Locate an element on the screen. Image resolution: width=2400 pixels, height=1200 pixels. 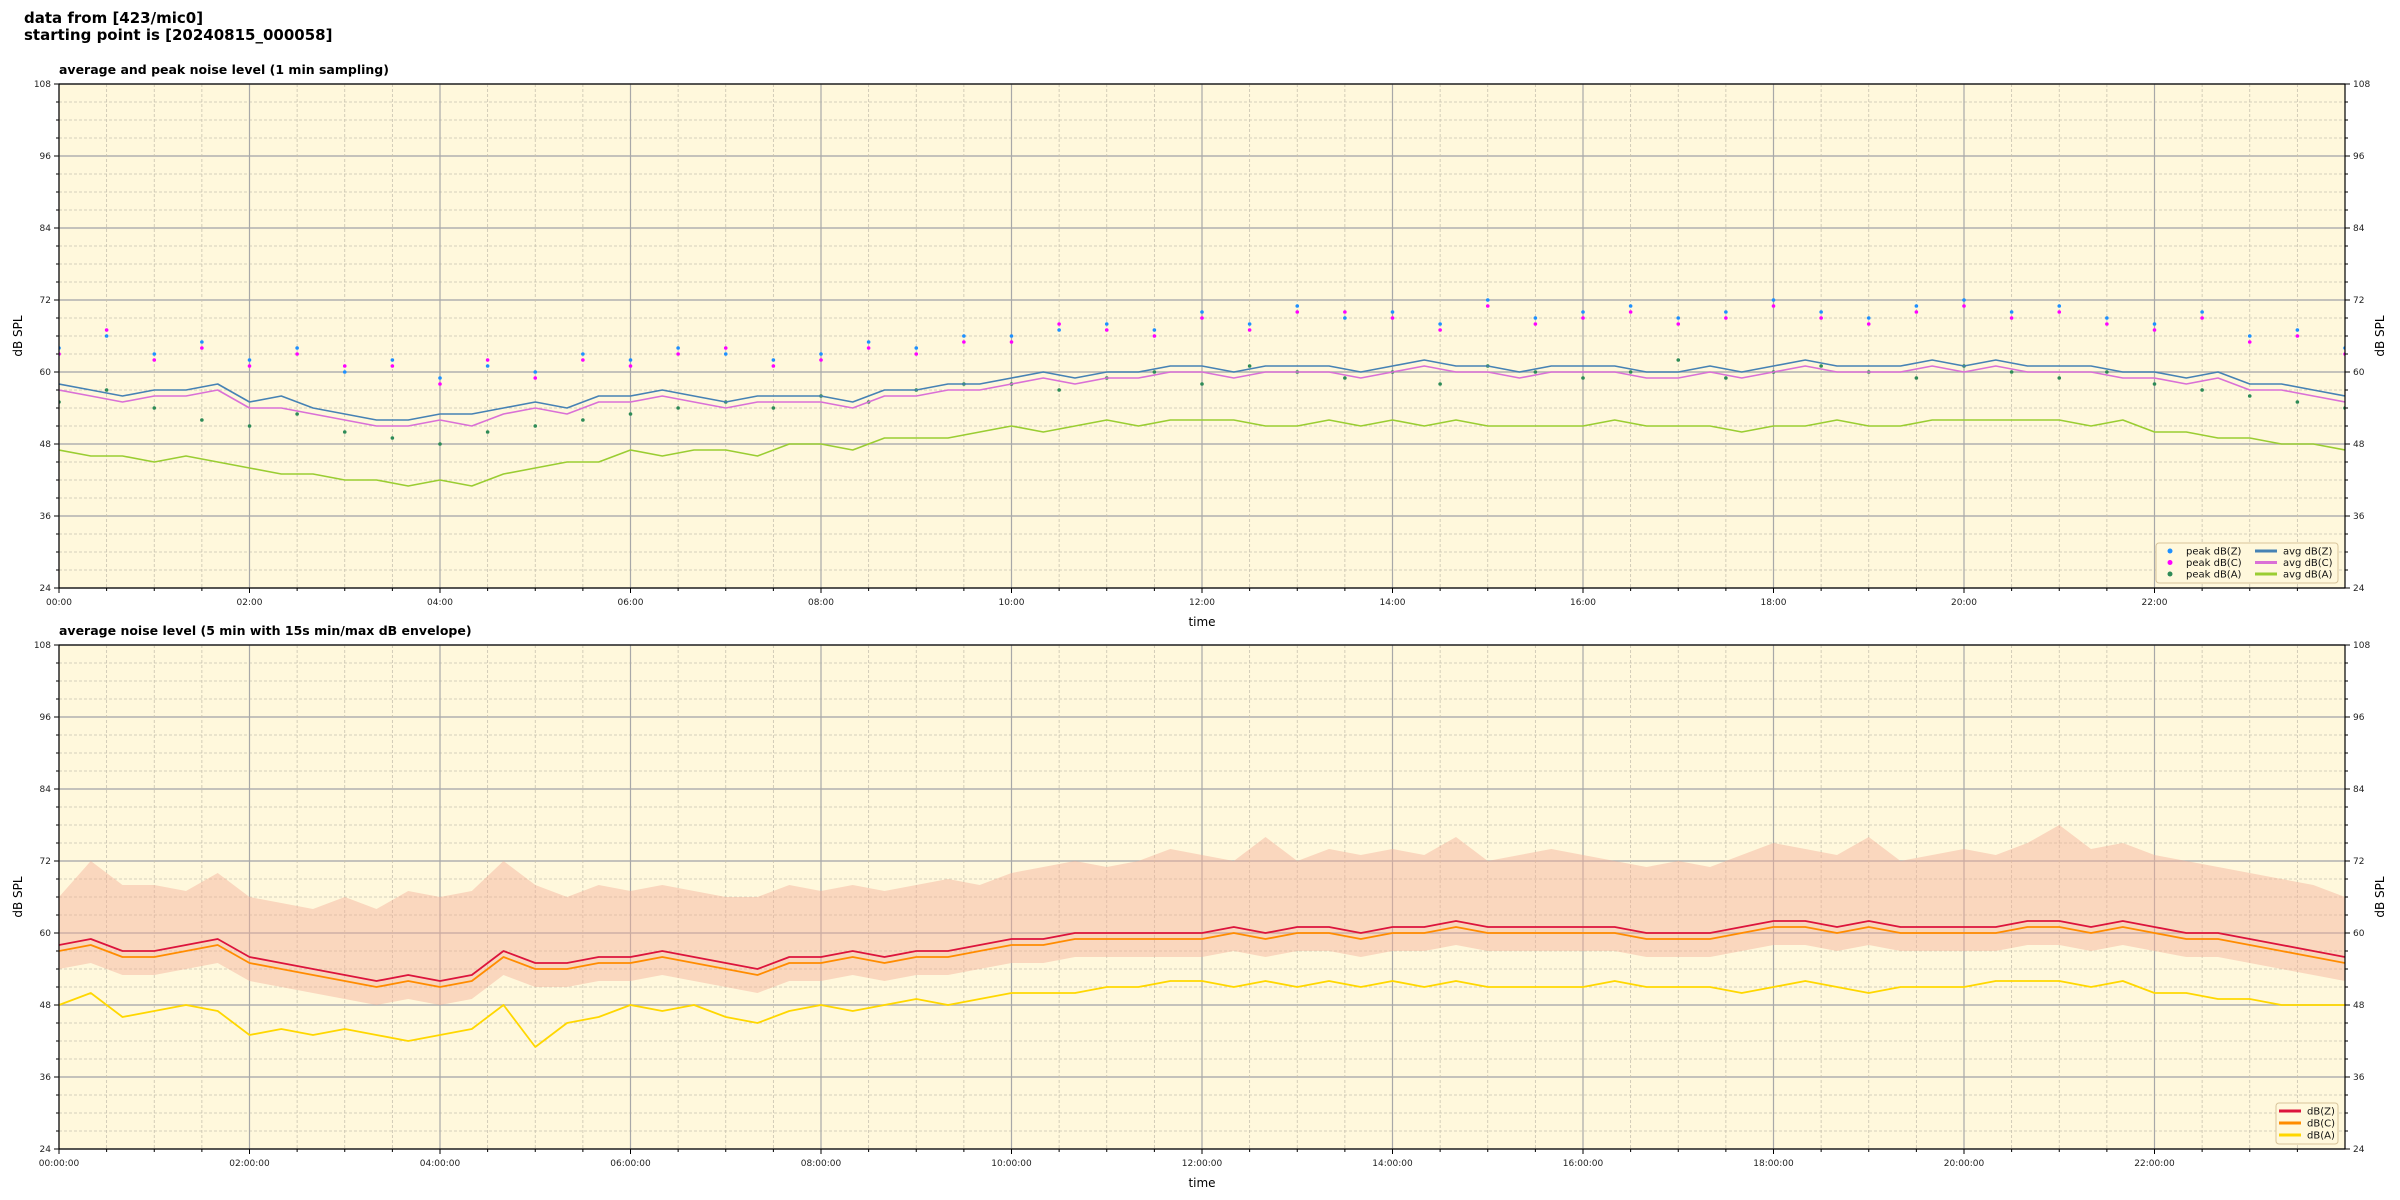
envelope-area is located at coordinates (1202, 915).